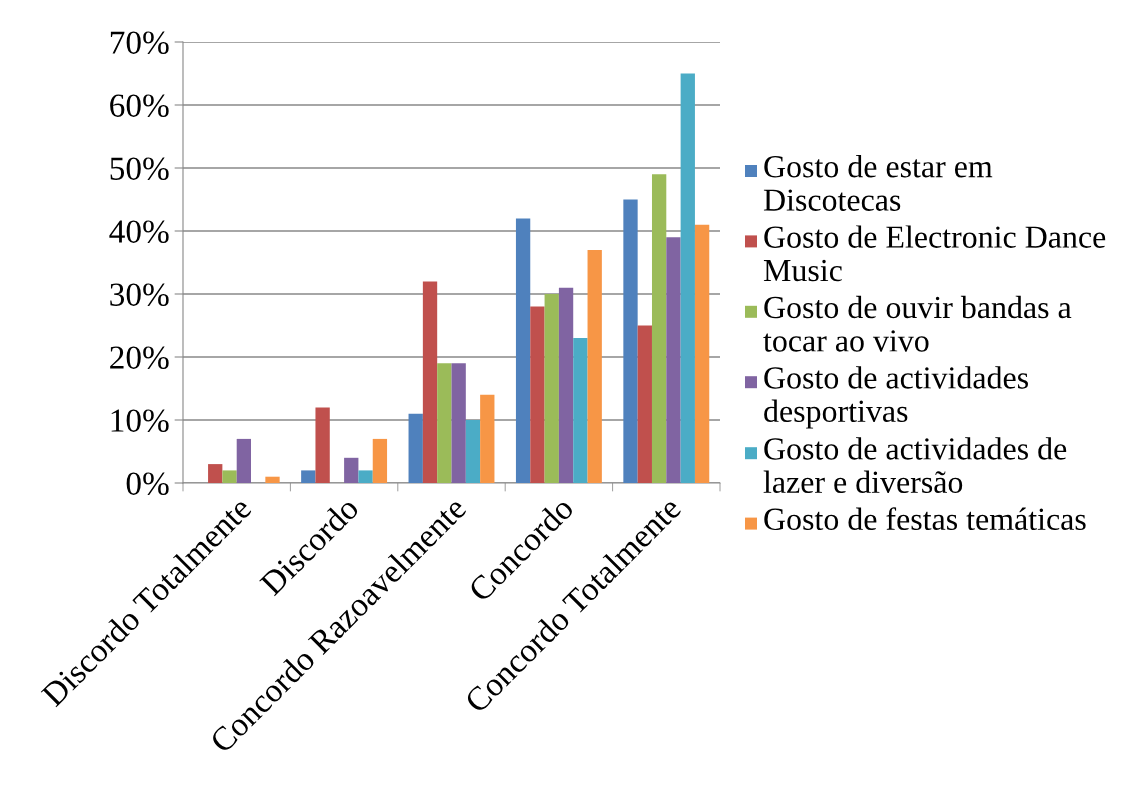 Image resolution: width=1128 pixels, height=794 pixels. I want to click on y-tick-label: 50%, so click(139, 168).